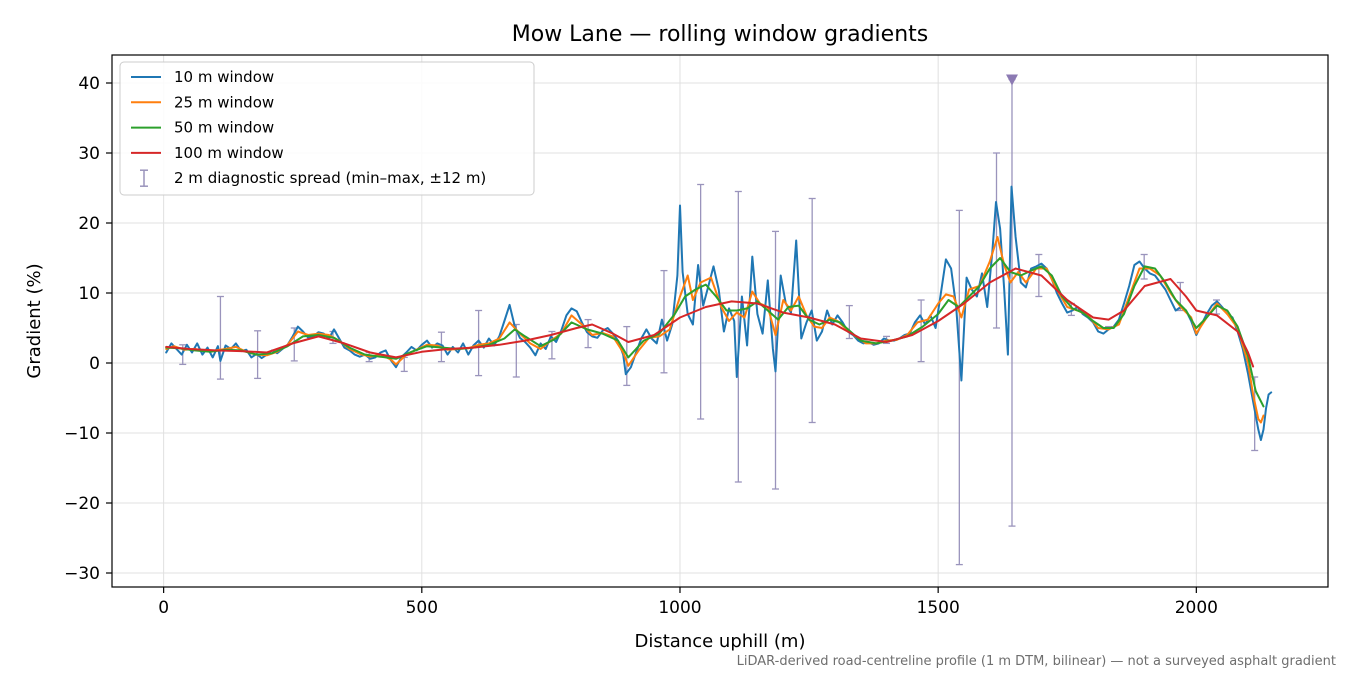  What do you see at coordinates (720, 34) in the screenshot?
I see `chart-title: Mow Lane — rolling window gradients` at bounding box center [720, 34].